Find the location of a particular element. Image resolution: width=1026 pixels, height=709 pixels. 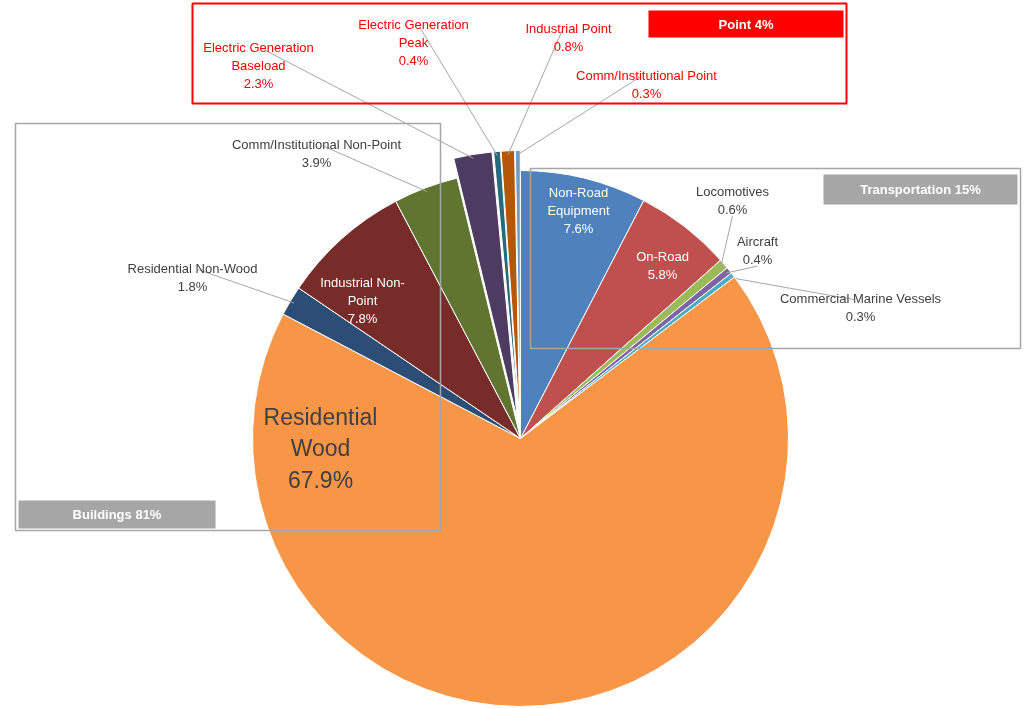

slice-label: Locomotives is located at coordinates (733, 191).